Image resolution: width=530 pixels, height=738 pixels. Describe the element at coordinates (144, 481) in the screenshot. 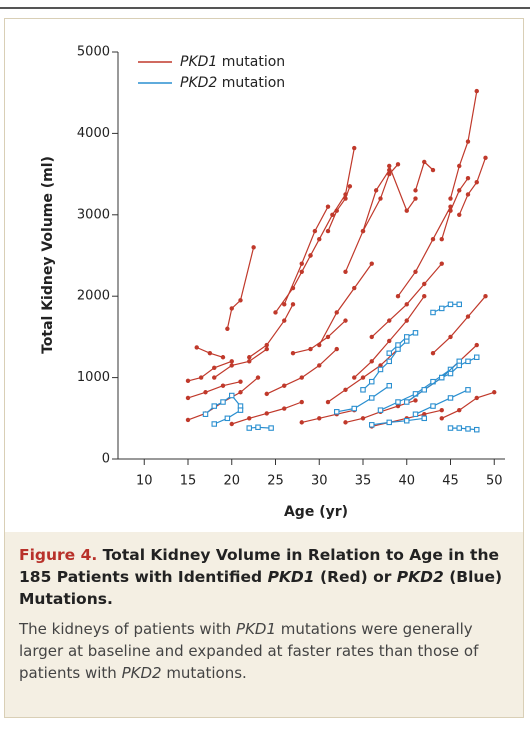

I see `x-tick-label: 10` at that location.